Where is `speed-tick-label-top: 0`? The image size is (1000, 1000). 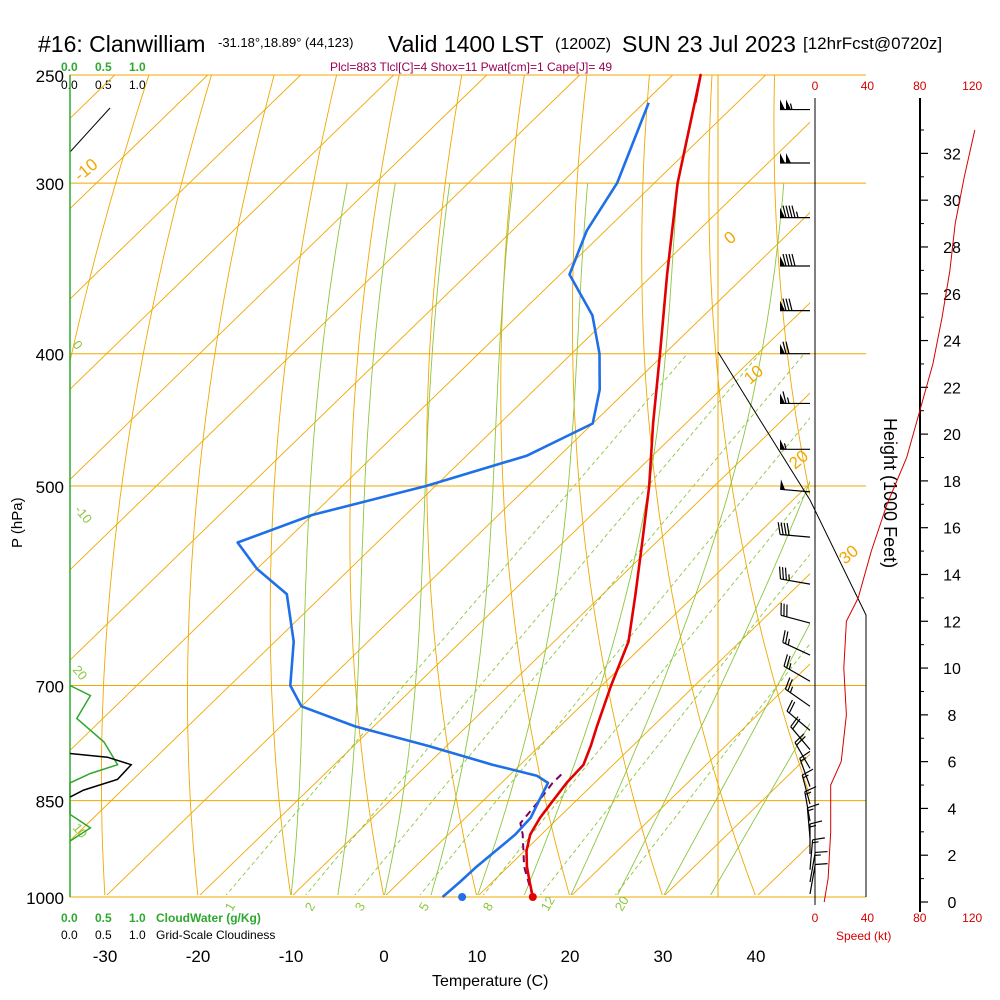
speed-tick-label-top: 0 is located at coordinates (815, 86).